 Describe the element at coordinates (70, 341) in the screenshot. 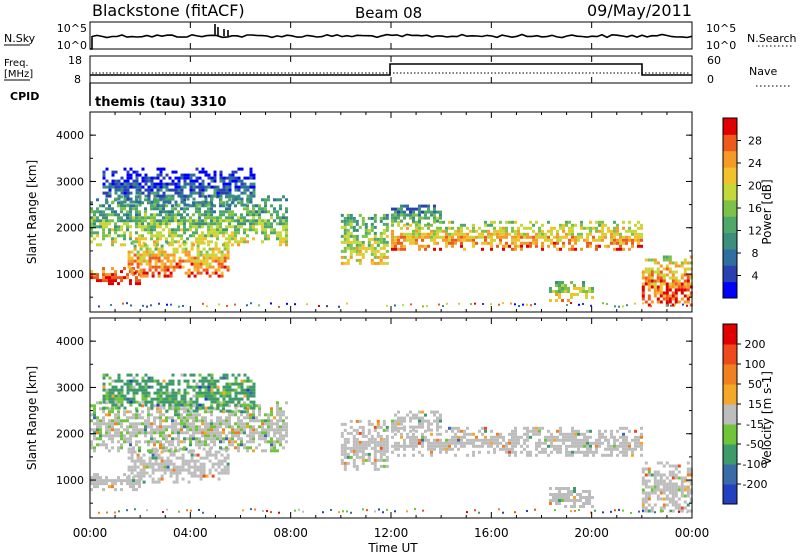

I see `velocity-ytick-label: 4000` at that location.